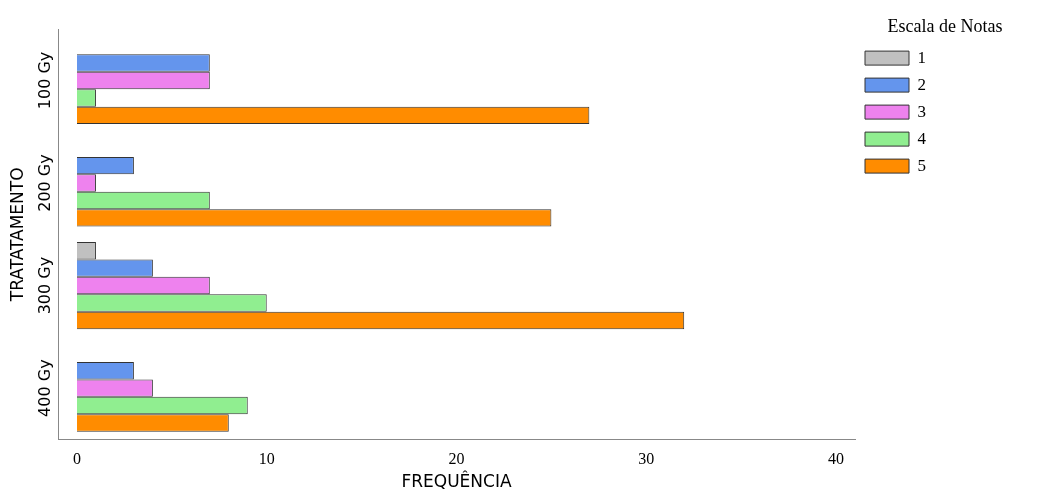  Describe the element at coordinates (266, 459) in the screenshot. I see `x-tick-label: 10` at that location.